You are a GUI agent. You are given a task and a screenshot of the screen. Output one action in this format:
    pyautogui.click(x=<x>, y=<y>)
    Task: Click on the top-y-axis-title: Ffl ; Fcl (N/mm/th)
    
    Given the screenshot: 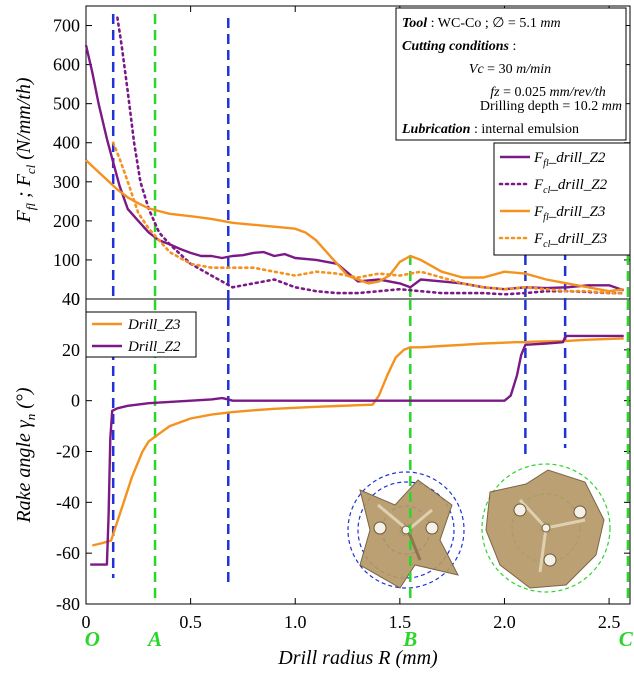 What is the action you would take?
    pyautogui.click(x=25, y=150)
    